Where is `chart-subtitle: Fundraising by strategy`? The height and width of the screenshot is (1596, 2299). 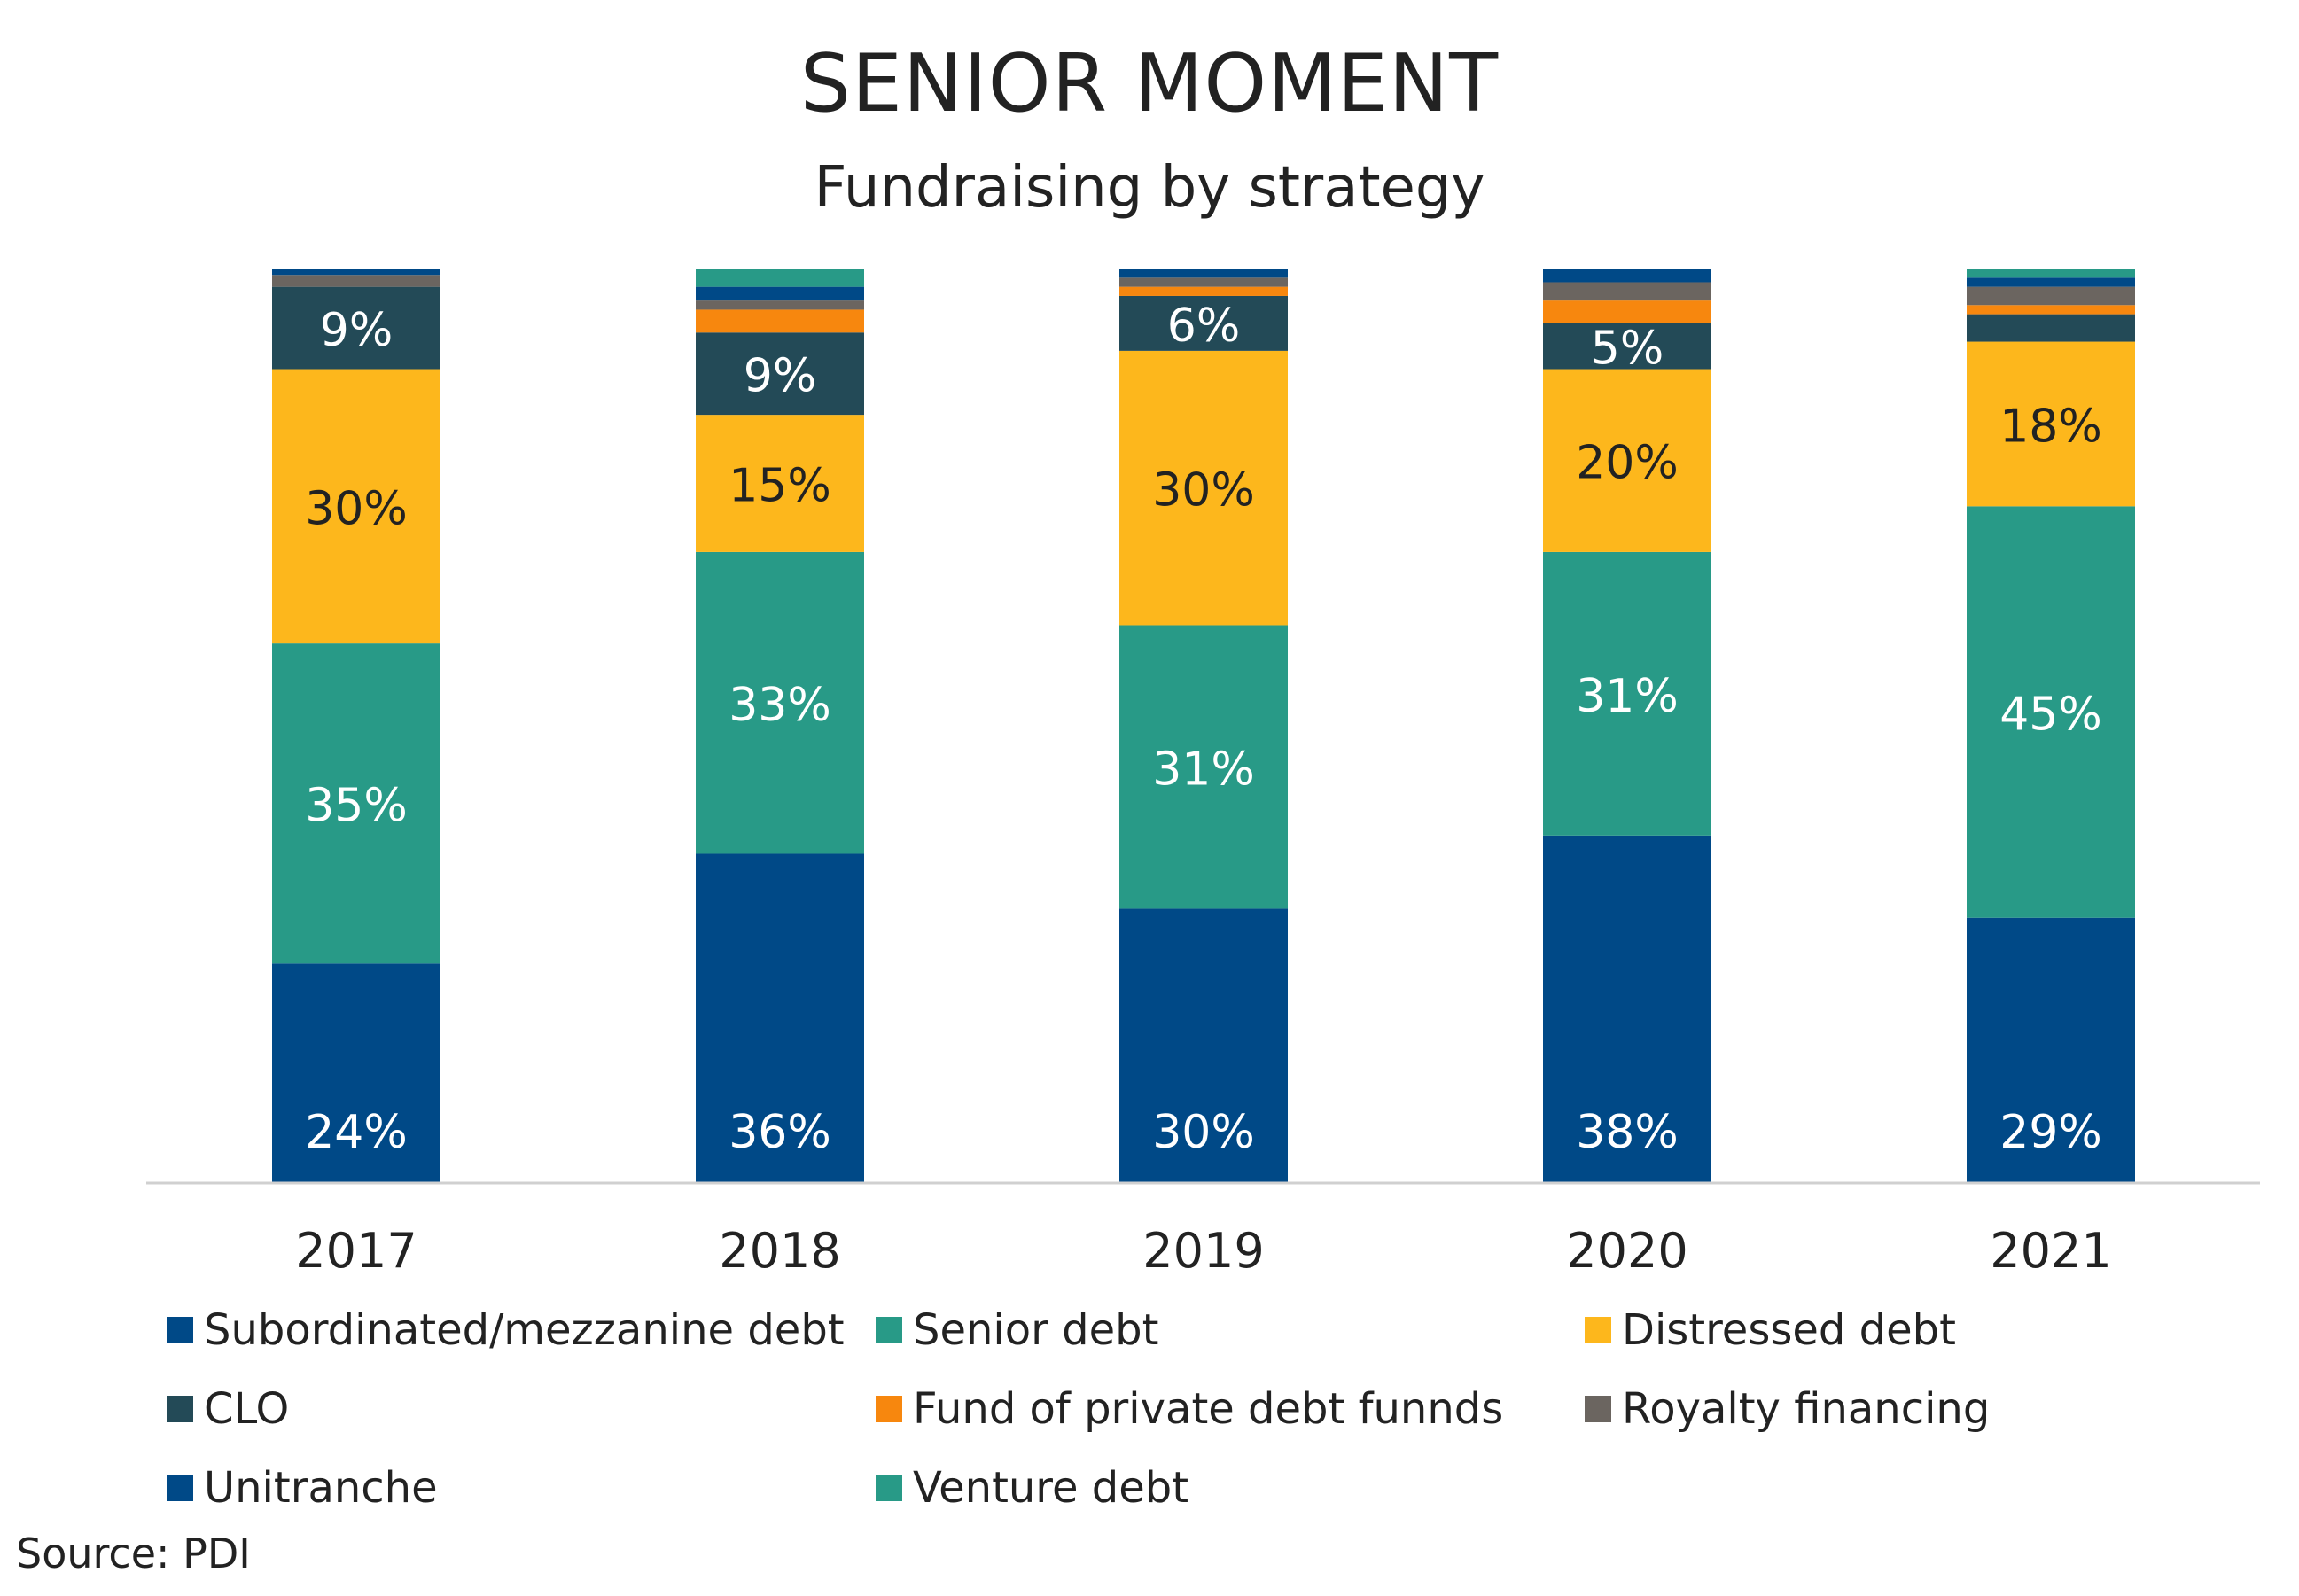 chart-subtitle: Fundraising by strategy is located at coordinates (1149, 188).